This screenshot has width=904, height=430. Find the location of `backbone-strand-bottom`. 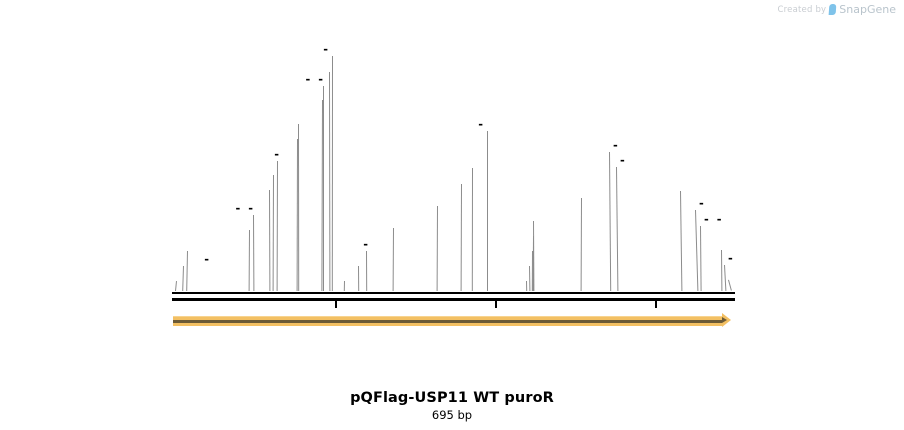

backbone-strand-bottom is located at coordinates (453, 299).